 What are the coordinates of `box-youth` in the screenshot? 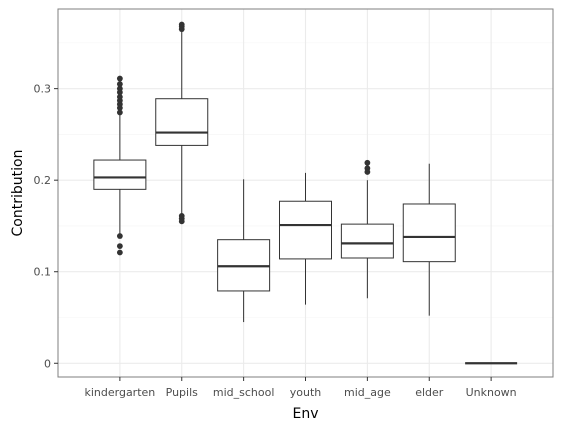 It's located at (305, 238).